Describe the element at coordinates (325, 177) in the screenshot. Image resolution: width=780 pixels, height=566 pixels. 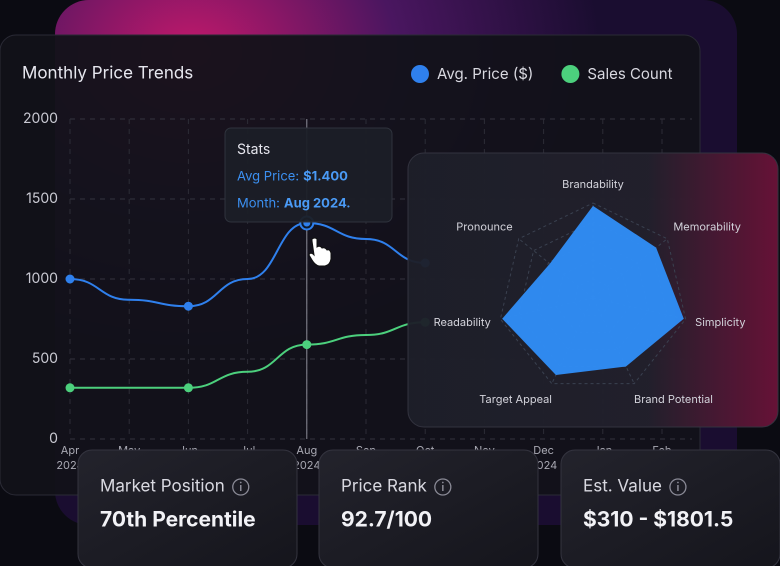
I see `tooltip-value: $1.400` at that location.